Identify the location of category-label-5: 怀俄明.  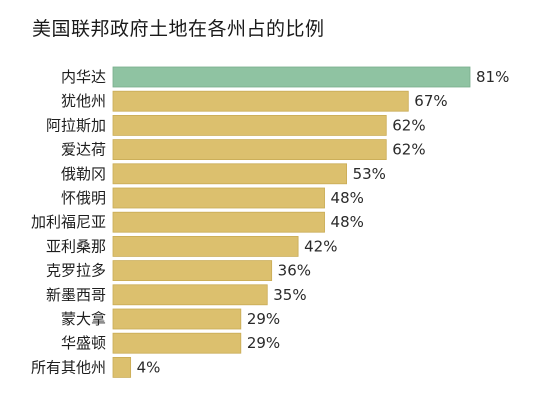
(83, 198).